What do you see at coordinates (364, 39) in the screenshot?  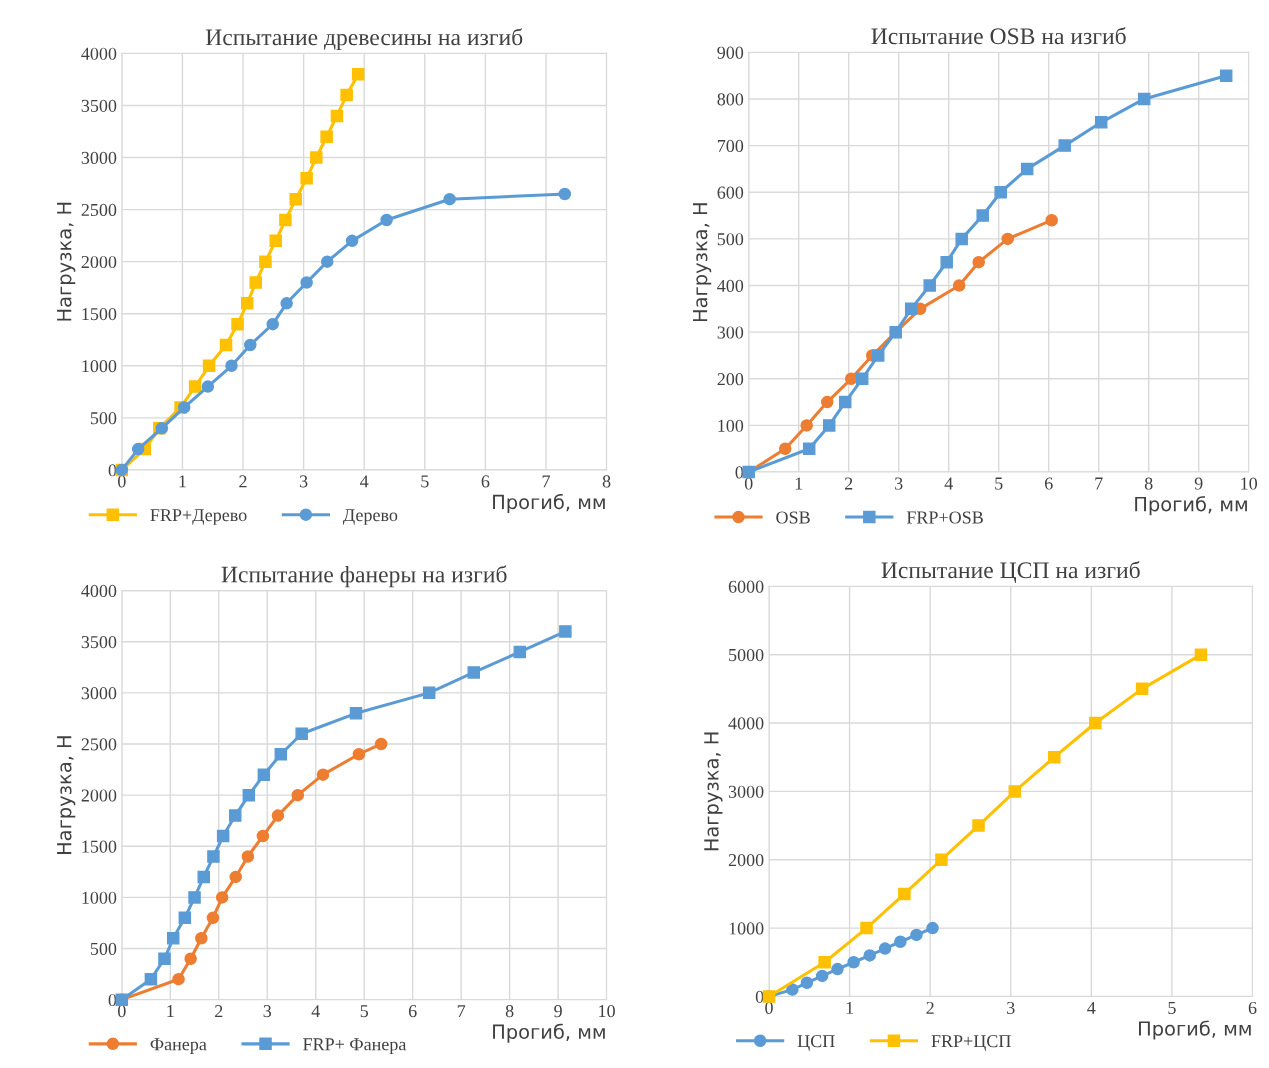 I see `chart-title: Испытание древесины на изгиб` at bounding box center [364, 39].